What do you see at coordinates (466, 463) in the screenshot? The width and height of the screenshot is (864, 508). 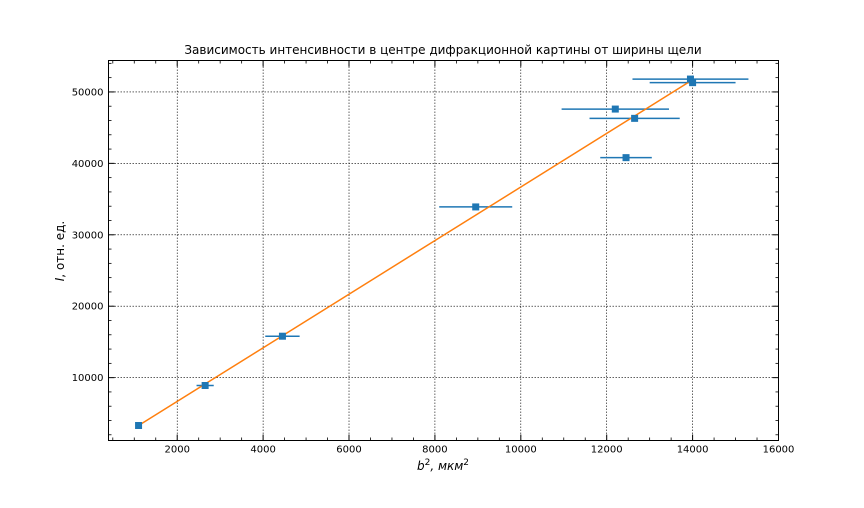 I see `x-label-unit-sup: 2` at bounding box center [466, 463].